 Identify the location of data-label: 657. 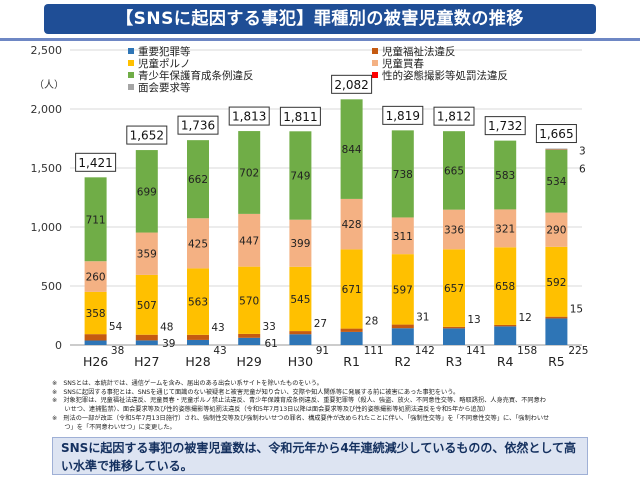
(454, 289).